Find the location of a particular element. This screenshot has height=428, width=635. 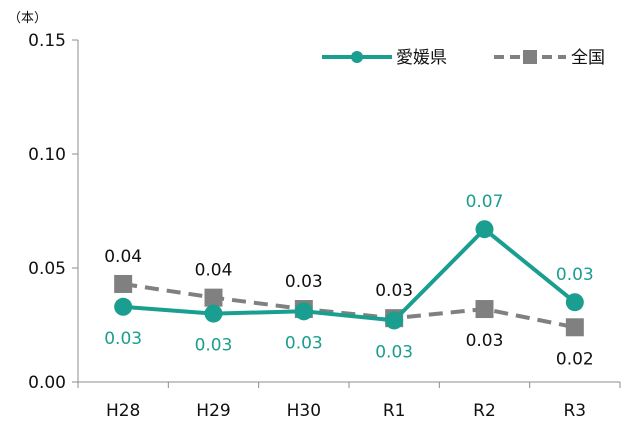

x-tick-label: R3 is located at coordinates (575, 411).